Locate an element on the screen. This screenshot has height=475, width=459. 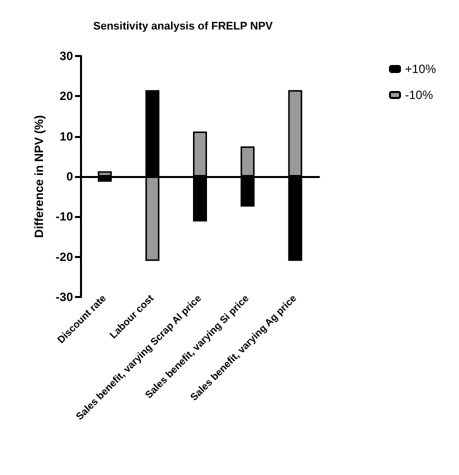
y-tick-label: 30 is located at coordinates (67, 56).